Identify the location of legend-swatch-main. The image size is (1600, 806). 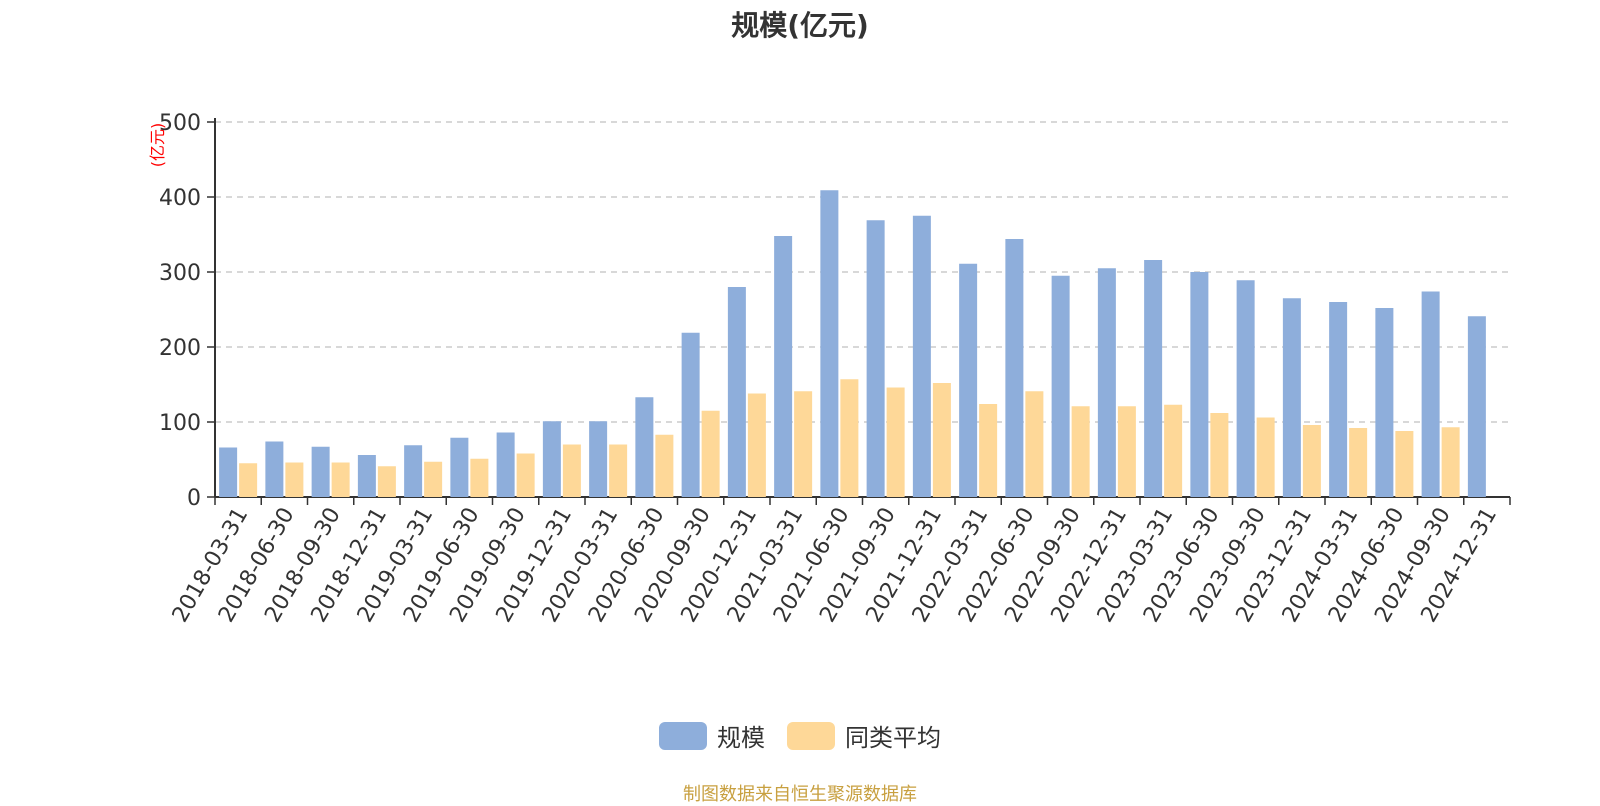
(683, 735).